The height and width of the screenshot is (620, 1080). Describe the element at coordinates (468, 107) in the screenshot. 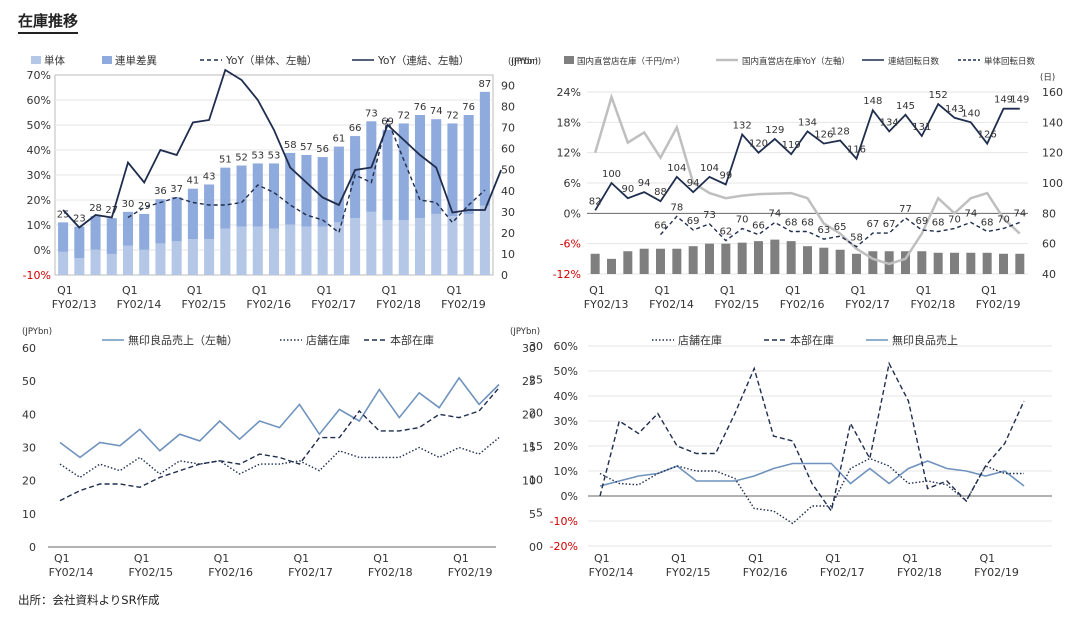

I see `chart1-data-label: 76` at that location.